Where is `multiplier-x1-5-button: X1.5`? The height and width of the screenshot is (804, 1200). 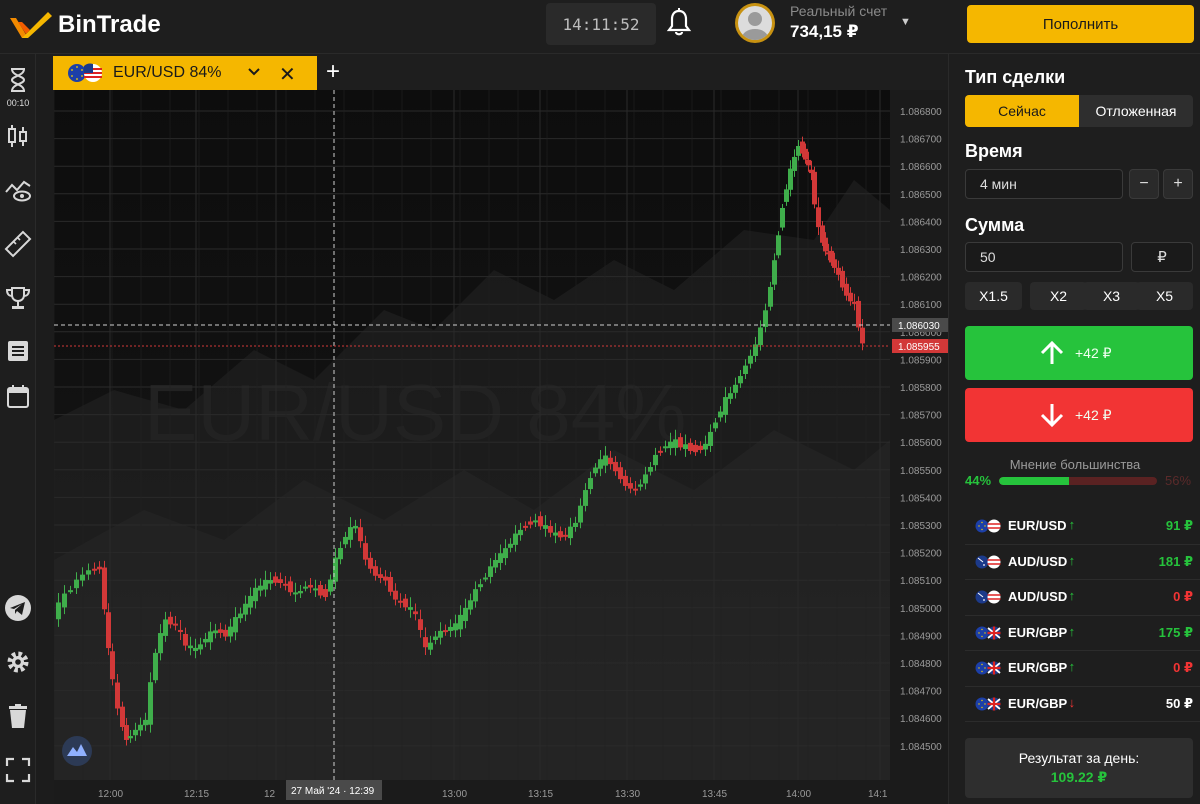 multiplier-x1-5-button: X1.5 is located at coordinates (993, 296).